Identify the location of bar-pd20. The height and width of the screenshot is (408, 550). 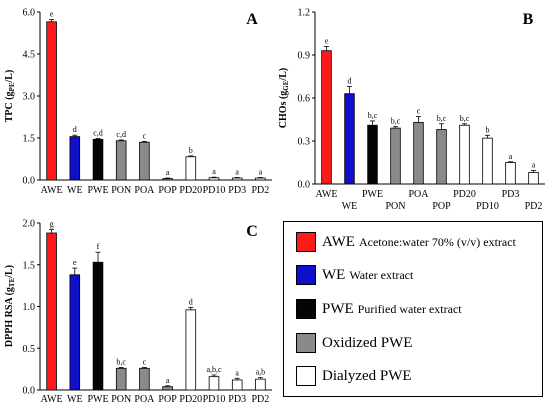
(464, 154).